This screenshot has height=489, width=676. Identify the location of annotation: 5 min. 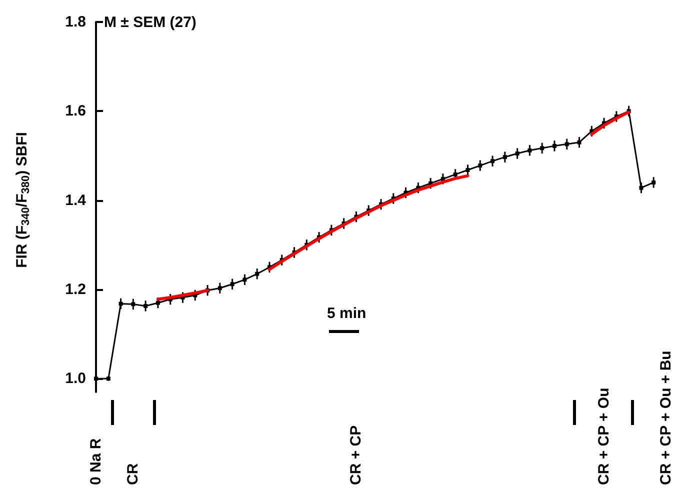
(346, 313).